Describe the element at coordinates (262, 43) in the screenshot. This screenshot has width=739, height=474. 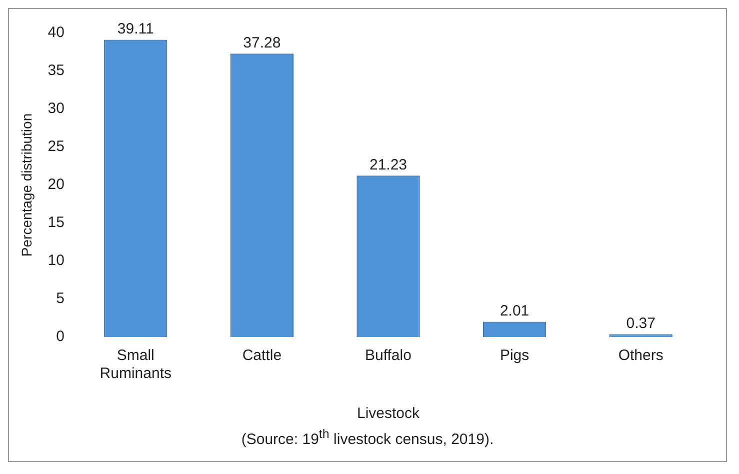
I see `data-label: 37.28` at that location.